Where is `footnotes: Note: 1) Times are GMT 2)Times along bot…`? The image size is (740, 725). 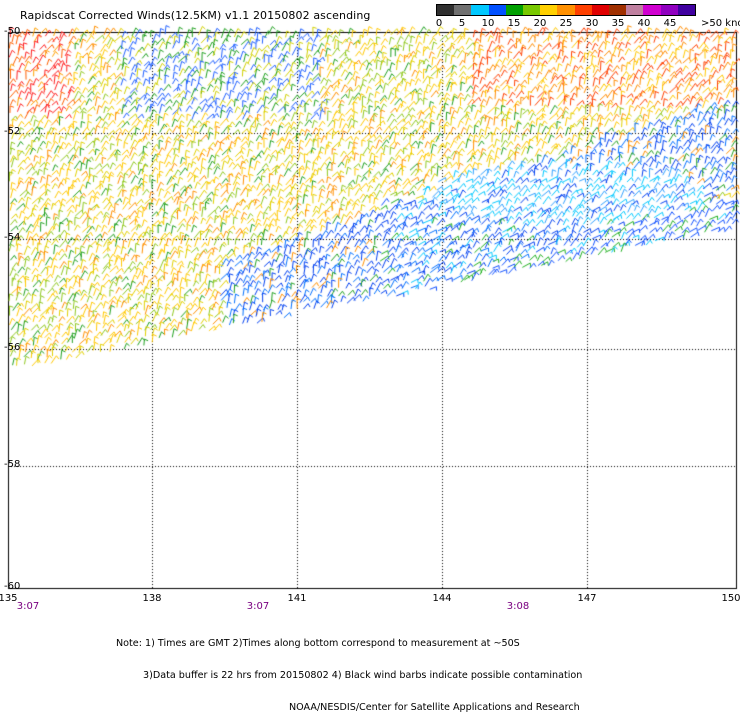 footnotes: Note: 1) Times are GMT 2)Times along bot… is located at coordinates (349, 671).